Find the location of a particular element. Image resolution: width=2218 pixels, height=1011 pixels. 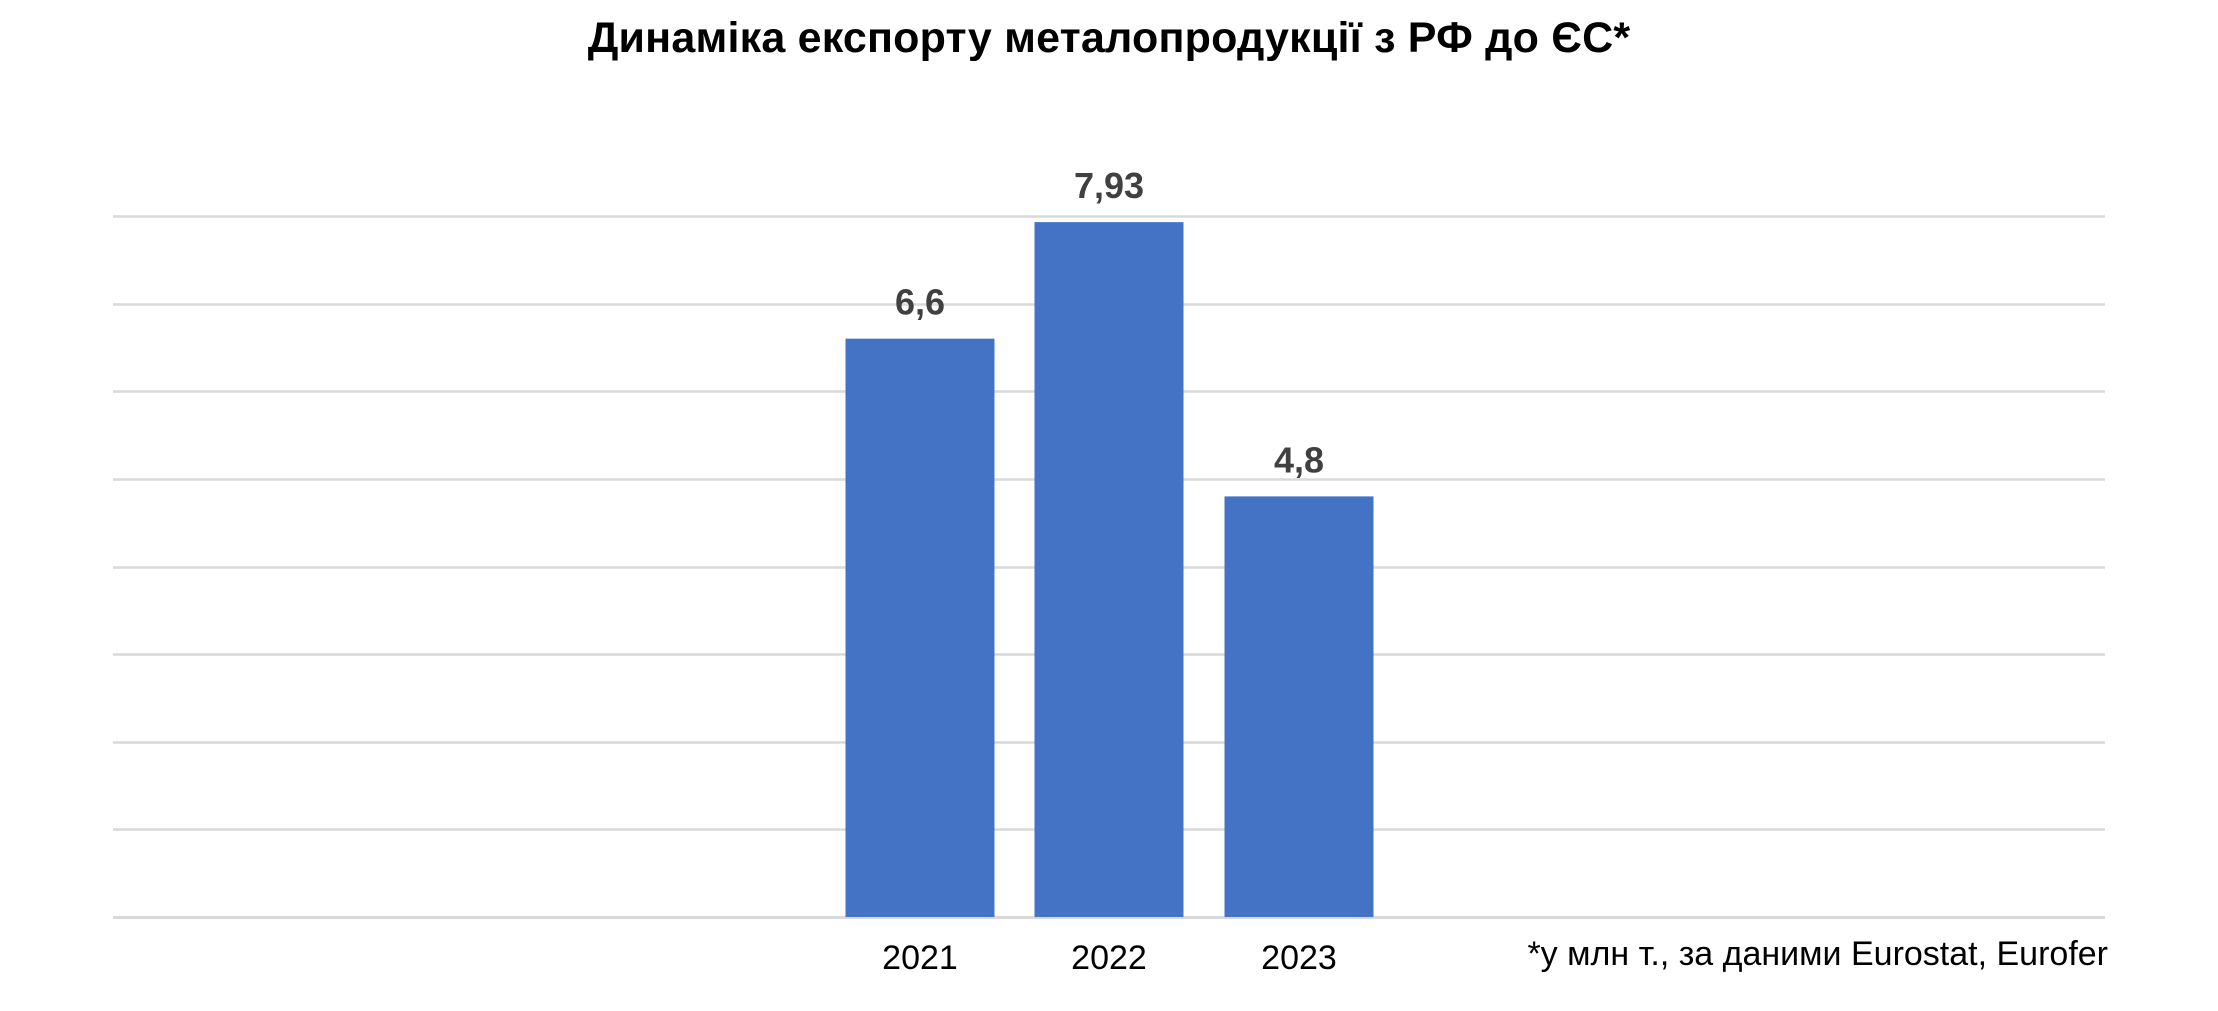

bar-2022 is located at coordinates (1109, 570).